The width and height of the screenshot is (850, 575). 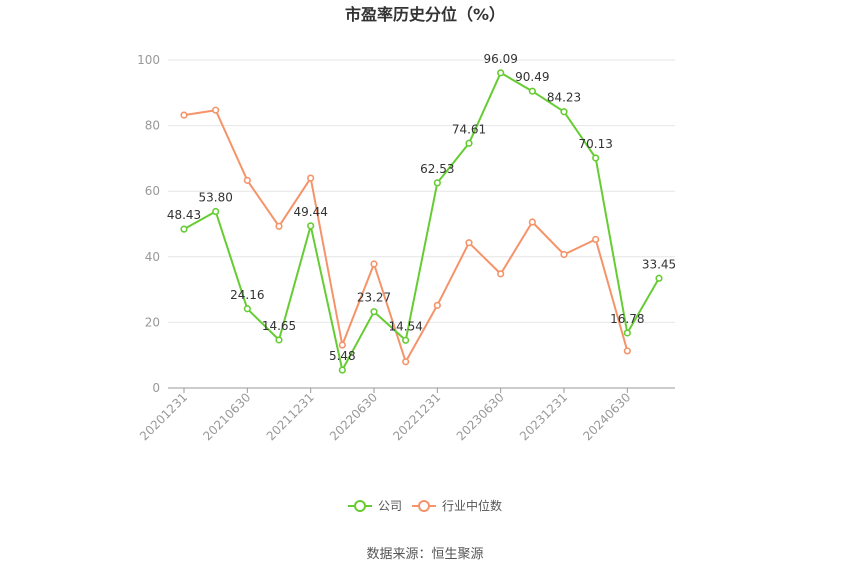 What do you see at coordinates (152, 191) in the screenshot?
I see `y-tick-label-60: 60` at bounding box center [152, 191].